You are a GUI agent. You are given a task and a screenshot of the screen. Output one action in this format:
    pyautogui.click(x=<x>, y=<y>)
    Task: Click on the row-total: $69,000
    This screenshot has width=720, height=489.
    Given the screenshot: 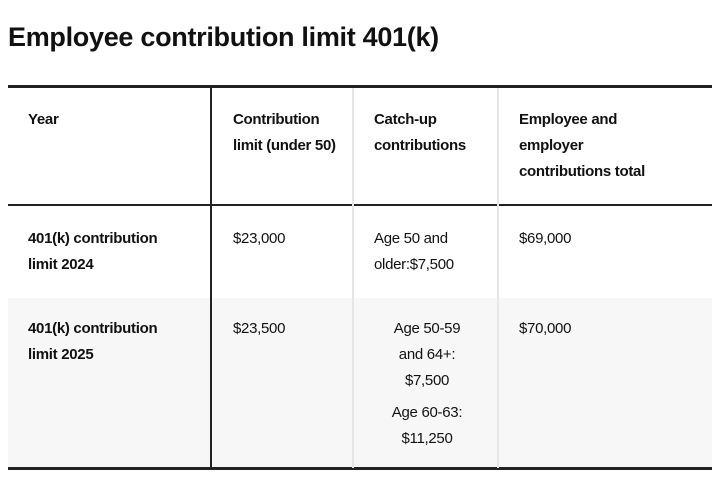 What is the action you would take?
    pyautogui.click(x=545, y=238)
    